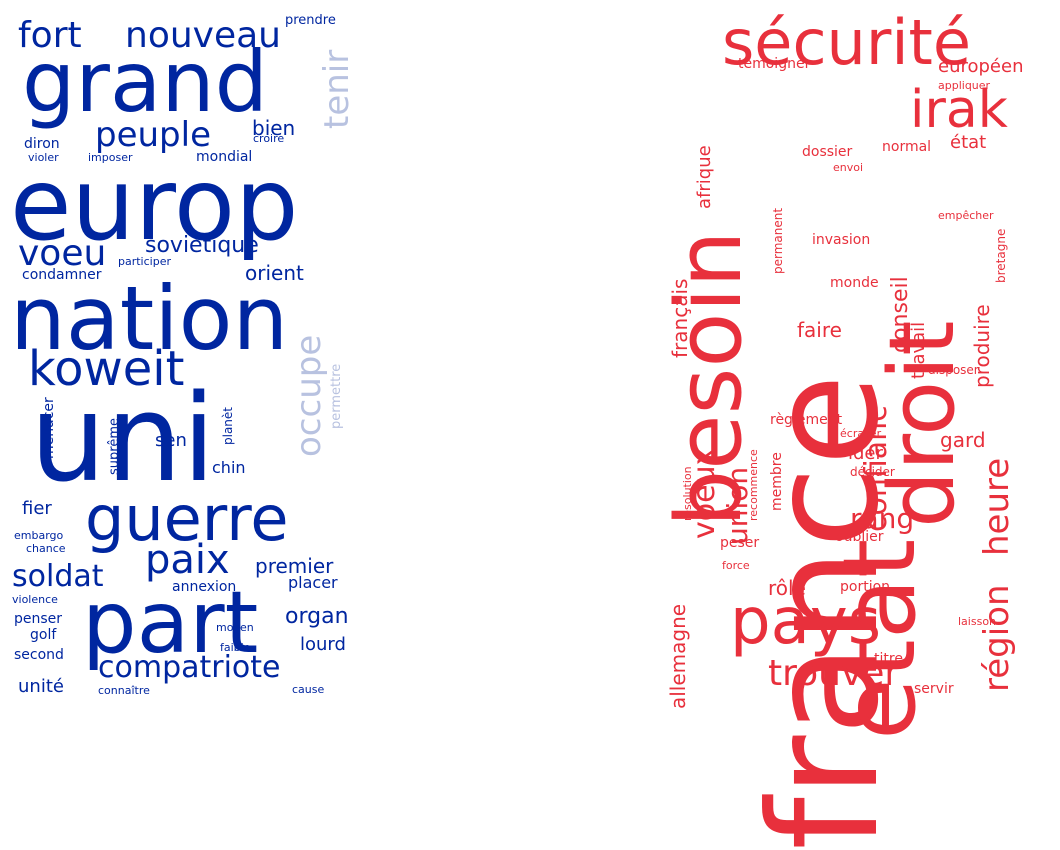 The width and height of the screenshot is (1060, 850). Describe the element at coordinates (918, 351) in the screenshot. I see `word-travail: travail` at that location.